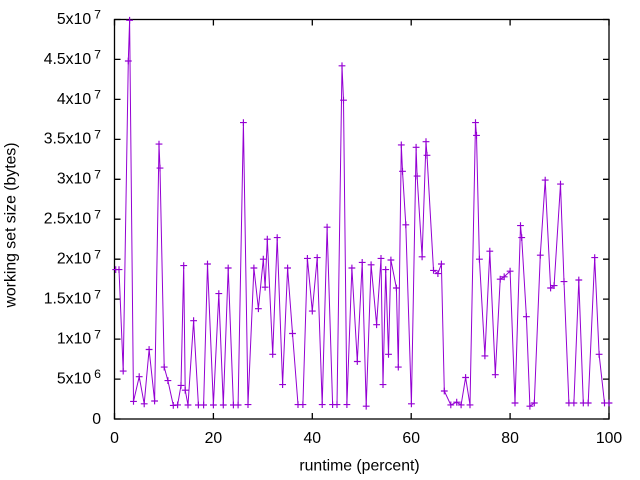 The width and height of the screenshot is (640, 480). I want to click on svg-text: working set size (bytes), so click(11, 225).